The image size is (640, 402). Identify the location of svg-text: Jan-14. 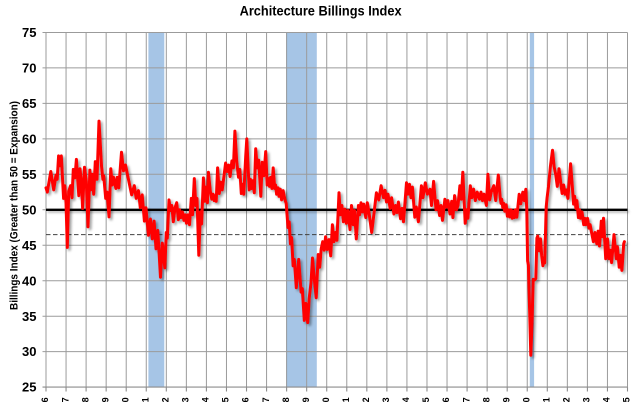
(406, 399).